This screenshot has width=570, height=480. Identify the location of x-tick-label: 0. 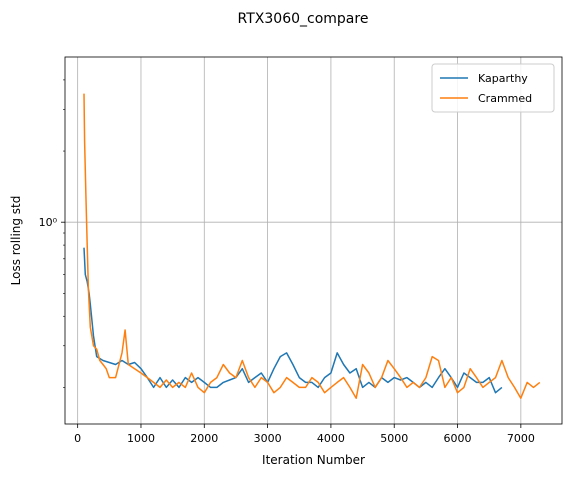
(77, 438).